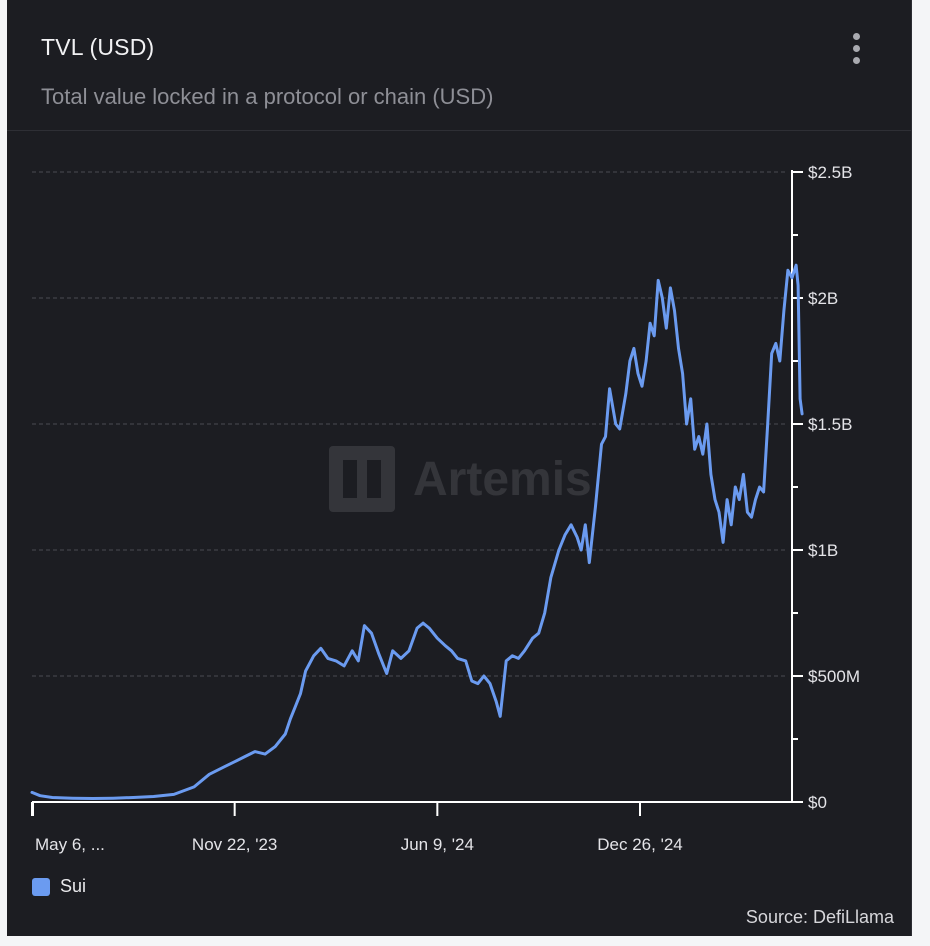  Describe the element at coordinates (823, 298) in the screenshot. I see `y-tick-label: $2B` at that location.